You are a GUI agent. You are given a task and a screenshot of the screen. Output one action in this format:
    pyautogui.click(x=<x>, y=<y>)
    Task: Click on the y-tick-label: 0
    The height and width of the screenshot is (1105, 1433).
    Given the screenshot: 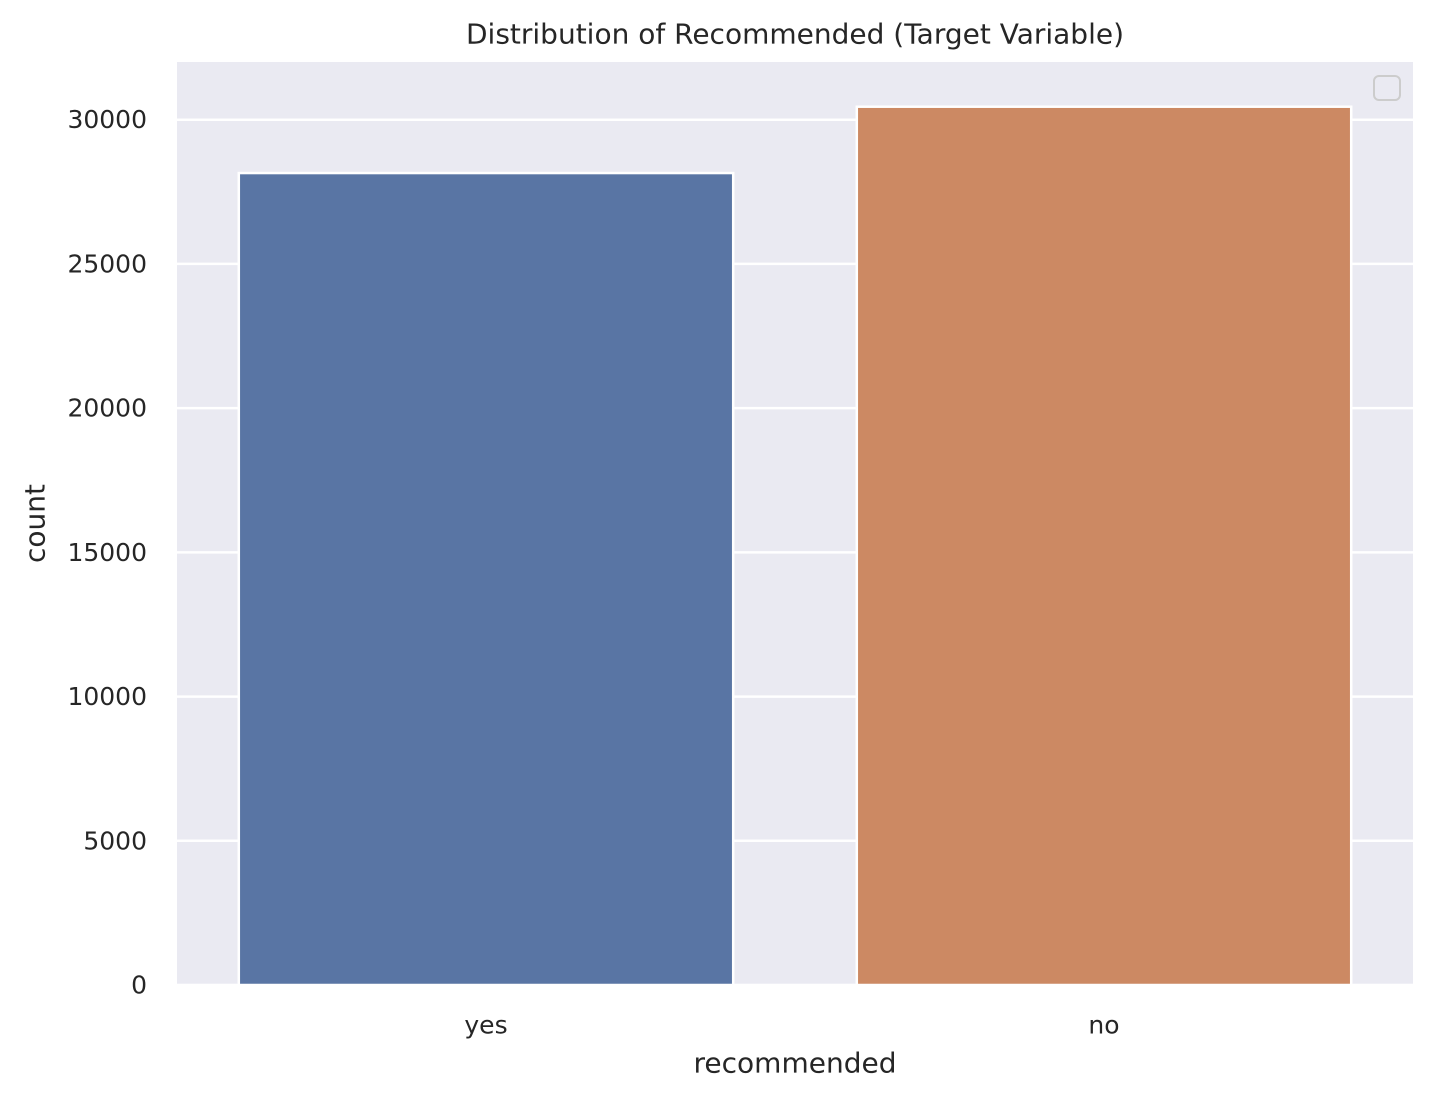 What is the action you would take?
    pyautogui.click(x=139, y=985)
    